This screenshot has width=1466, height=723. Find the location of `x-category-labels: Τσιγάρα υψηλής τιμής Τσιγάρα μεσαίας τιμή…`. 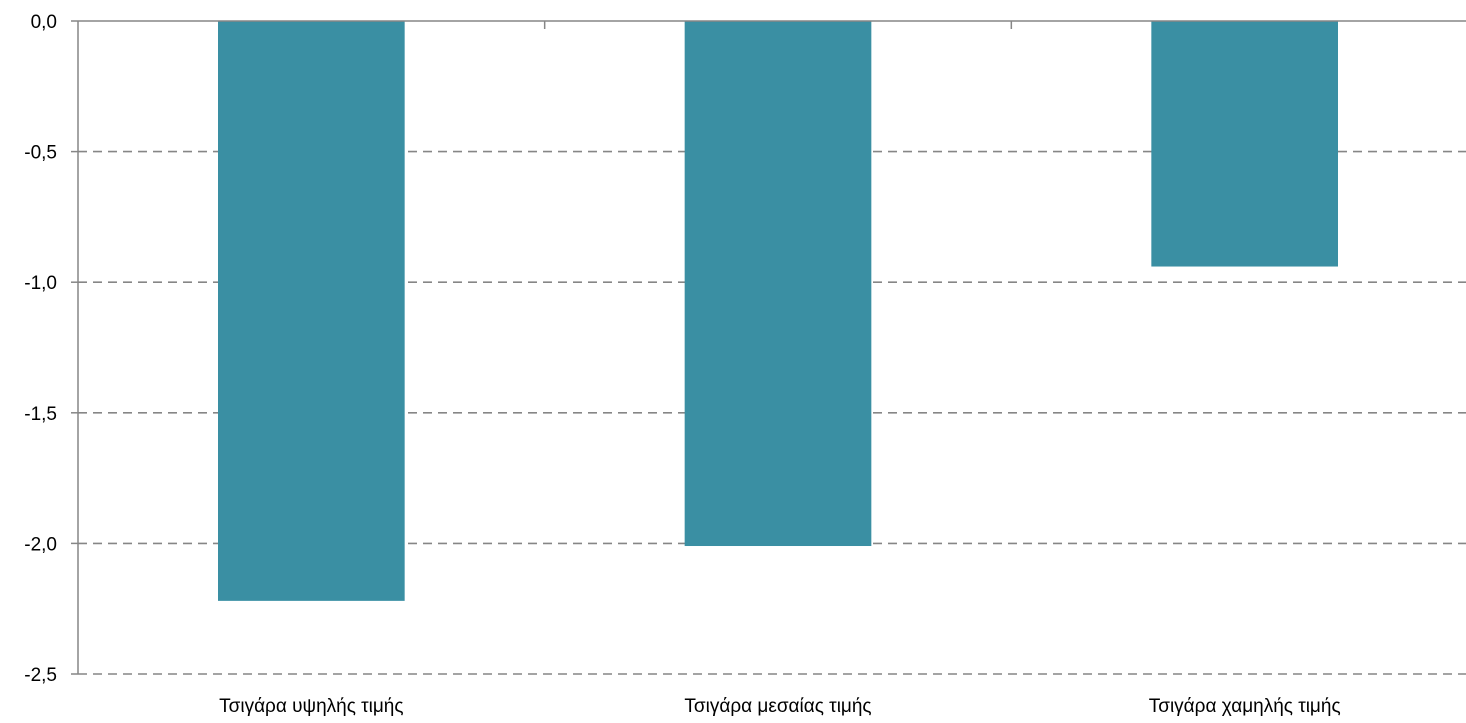

x-category-labels: Τσιγάρα υψηλής τιμής Τσιγάρα μεσαίας τιμή… is located at coordinates (779, 706).